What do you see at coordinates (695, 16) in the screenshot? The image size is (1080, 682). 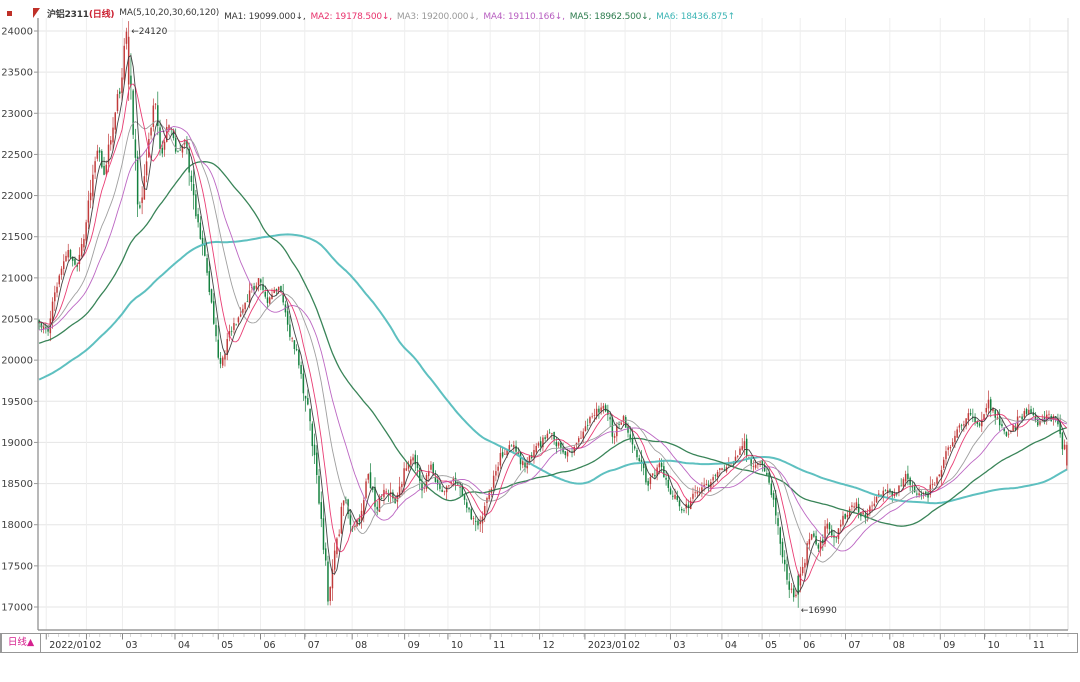 I see `ma-value-6: MA6: 18436.875↑` at bounding box center [695, 16].